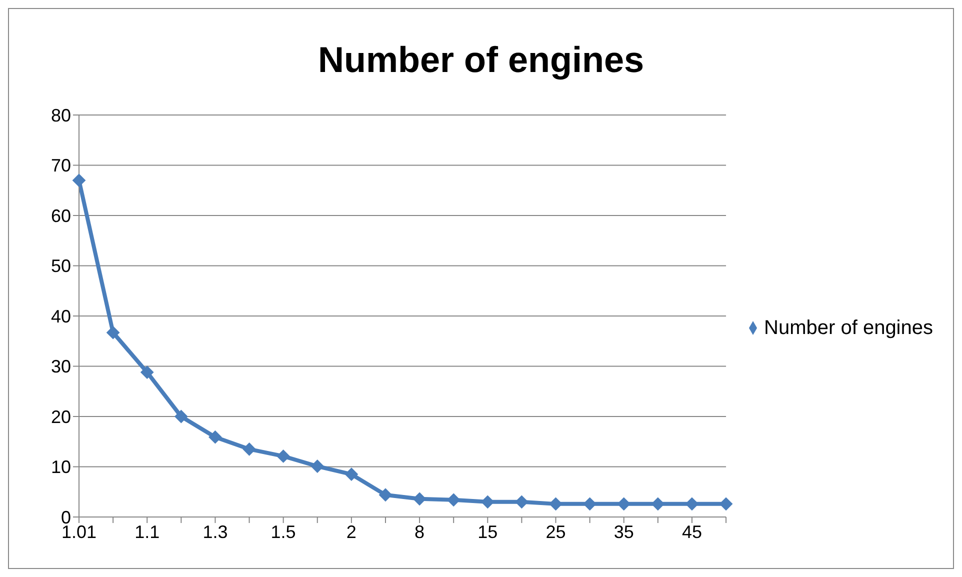 The width and height of the screenshot is (962, 577). Describe the element at coordinates (624, 532) in the screenshot. I see `x-tick-label: 35` at that location.